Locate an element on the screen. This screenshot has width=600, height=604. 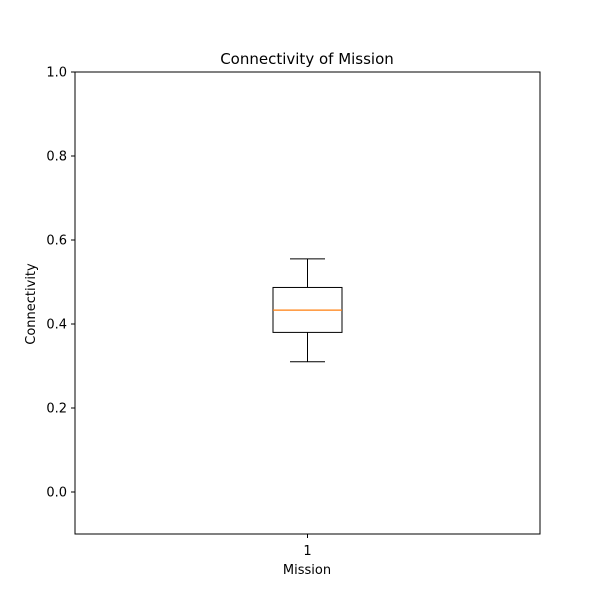
y-tick-label: 0.0 is located at coordinates (56, 493).